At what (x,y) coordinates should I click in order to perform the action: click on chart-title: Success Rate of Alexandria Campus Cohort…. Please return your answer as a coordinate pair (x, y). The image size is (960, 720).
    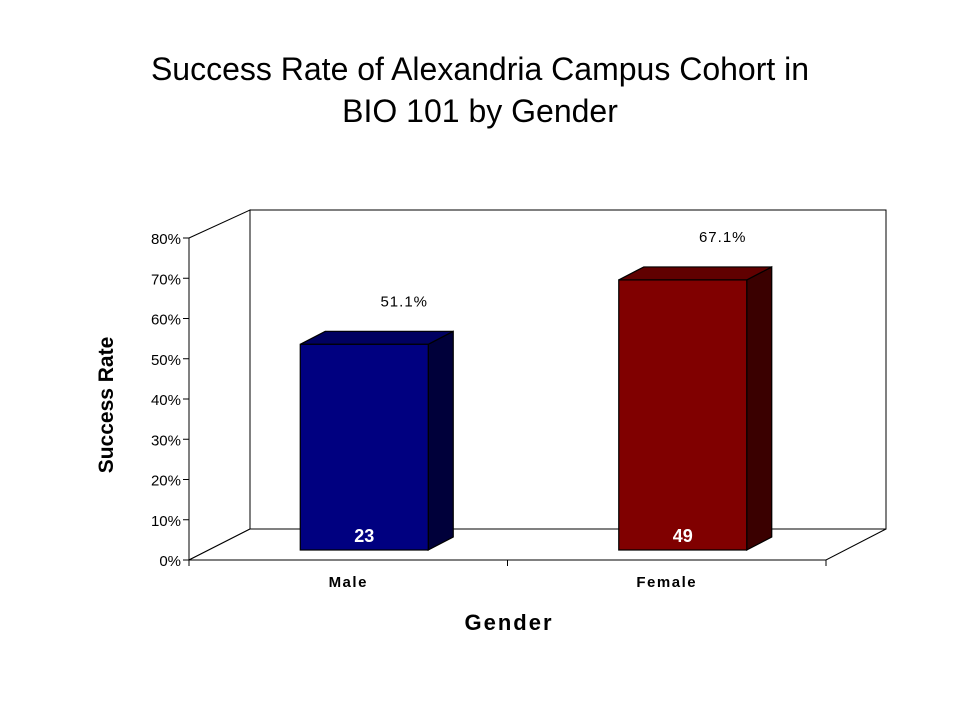
    Looking at the image, I should click on (480, 90).